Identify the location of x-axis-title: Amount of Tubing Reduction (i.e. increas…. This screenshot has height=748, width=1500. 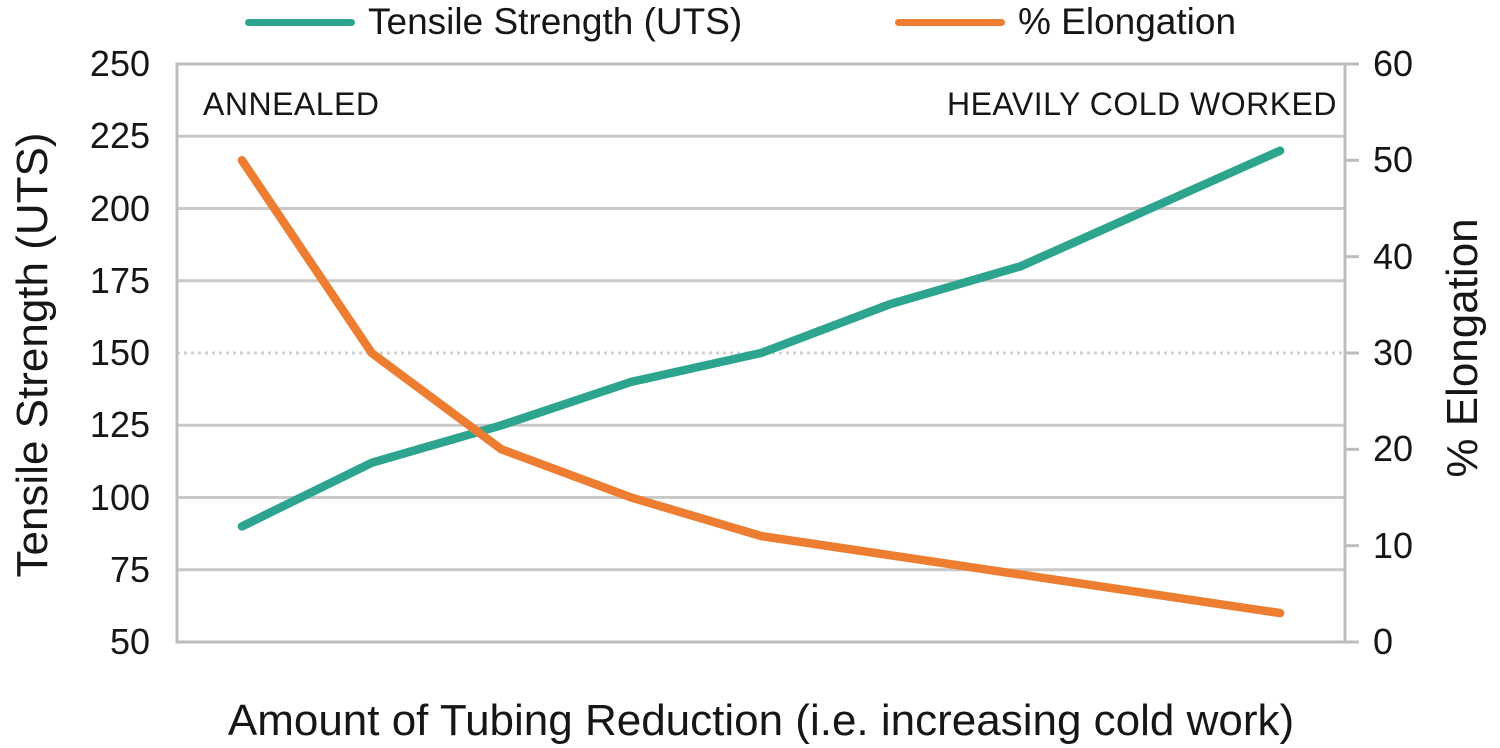
(761, 720).